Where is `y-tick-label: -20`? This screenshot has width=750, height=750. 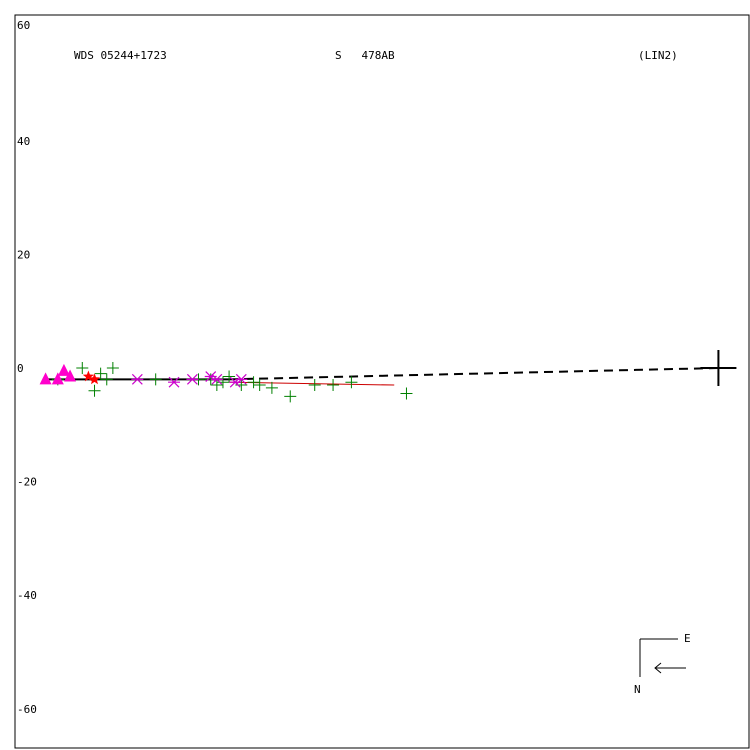
y-tick-label: -20 is located at coordinates (27, 482).